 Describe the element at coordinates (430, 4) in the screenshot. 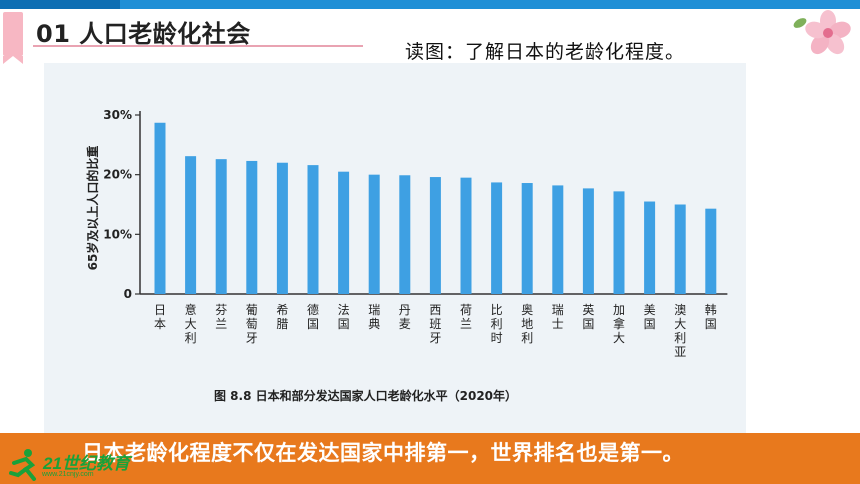

I see `top-band` at that location.